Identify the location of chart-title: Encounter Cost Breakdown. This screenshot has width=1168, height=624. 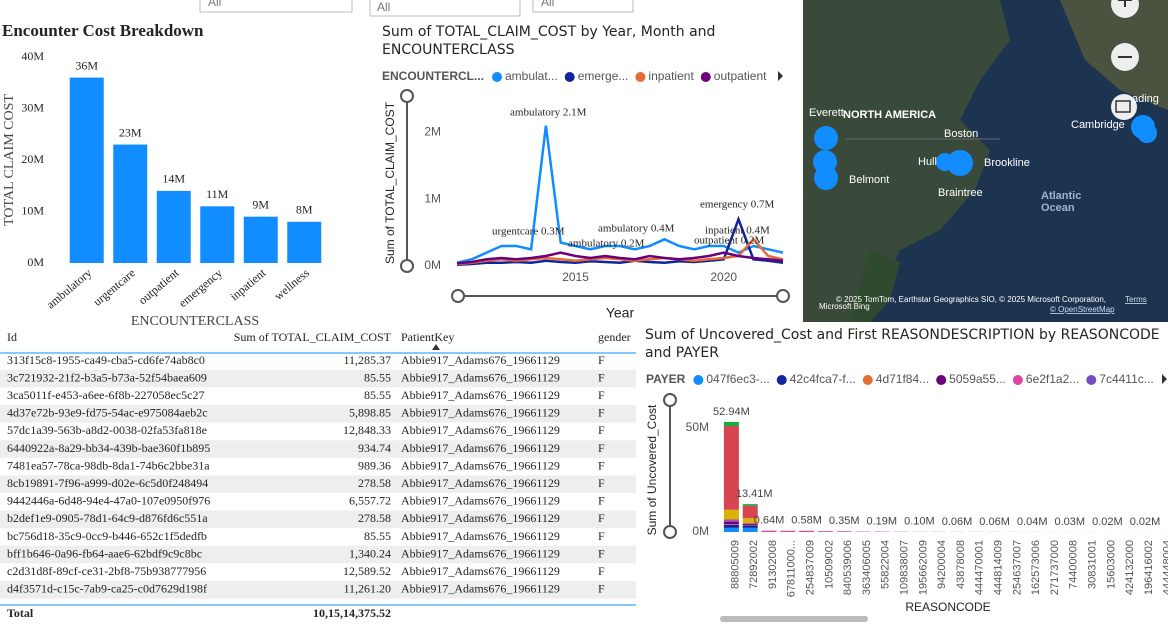
(103, 30).